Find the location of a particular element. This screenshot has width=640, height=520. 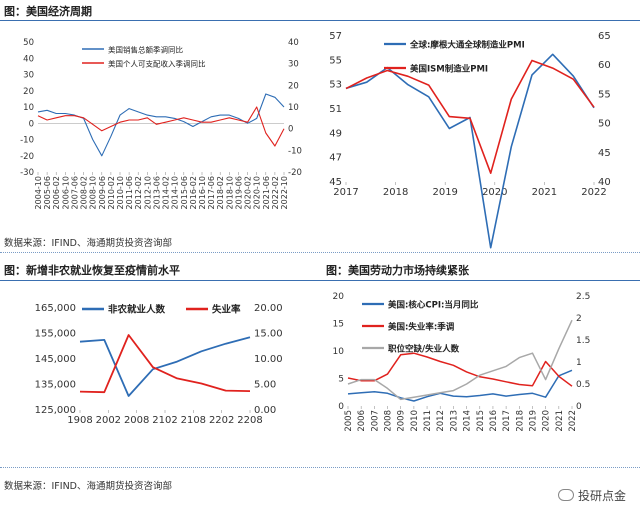

y-right-tick-label: 1.5 is located at coordinates (583, 341).